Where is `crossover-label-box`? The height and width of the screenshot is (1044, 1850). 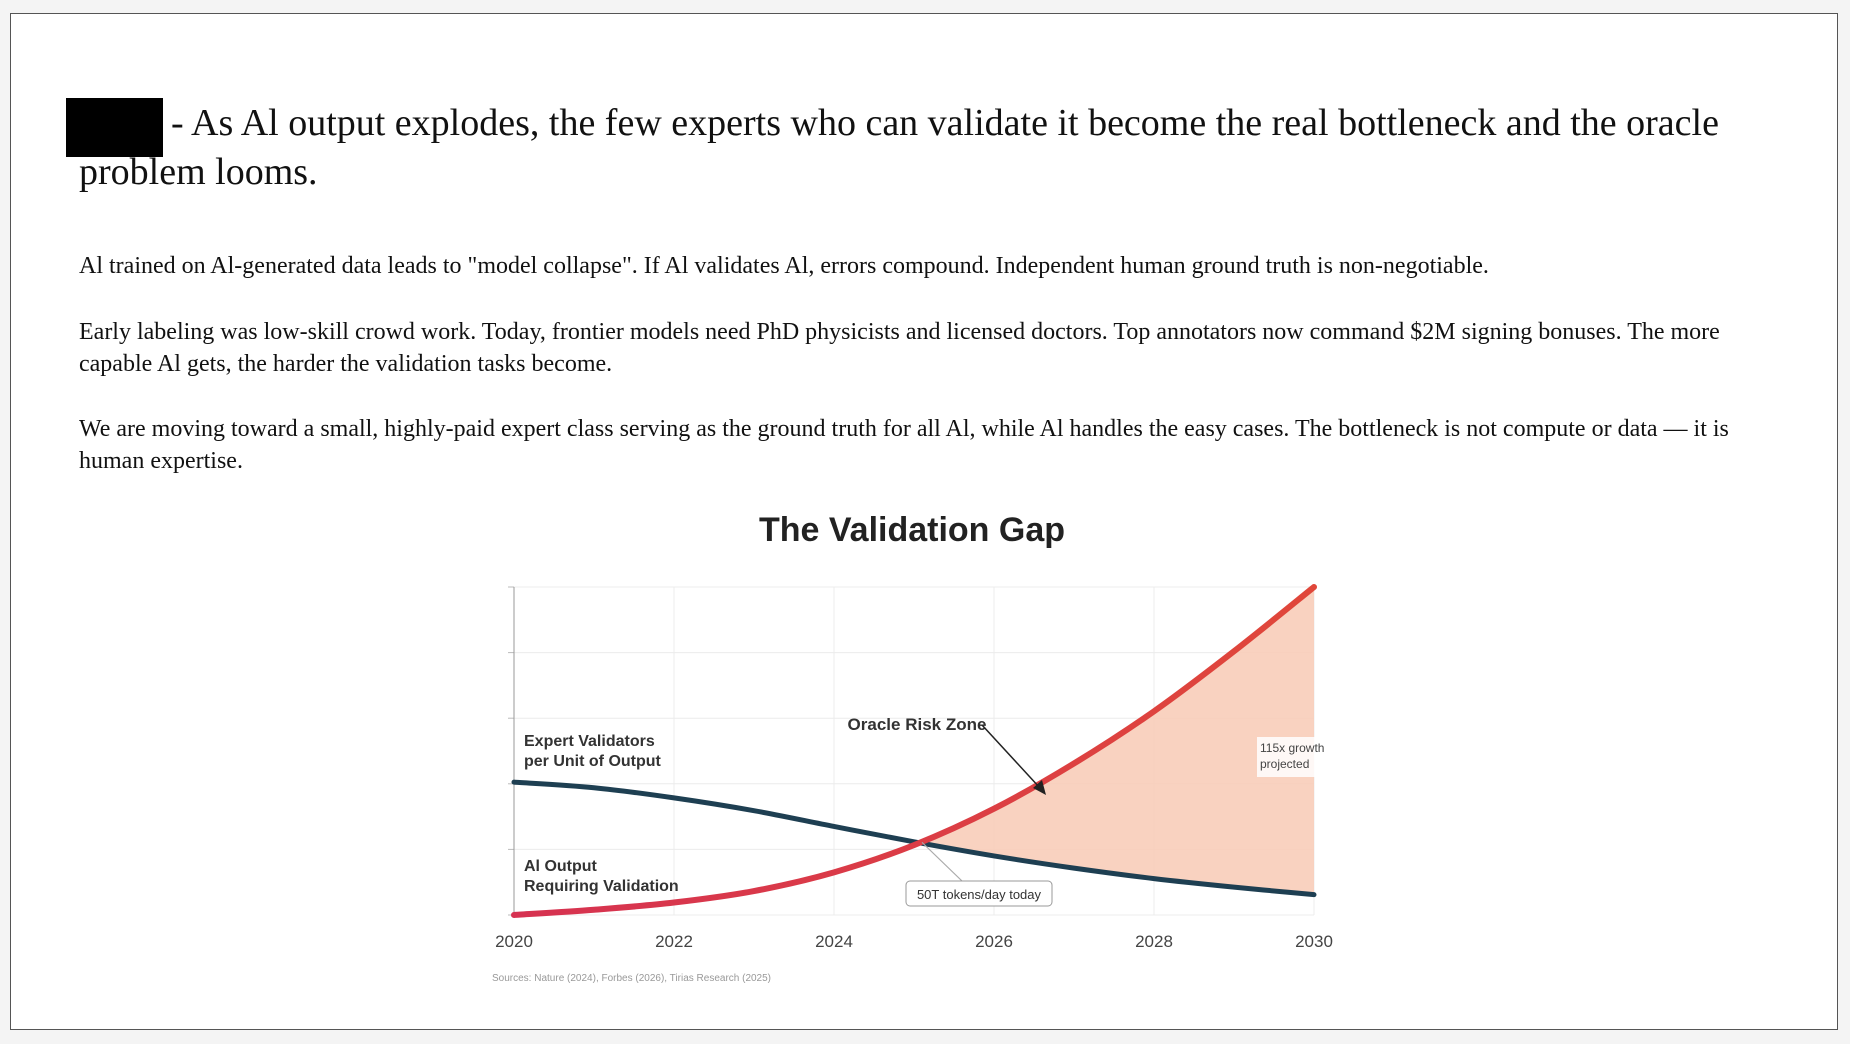
crossover-label-box is located at coordinates (979, 893).